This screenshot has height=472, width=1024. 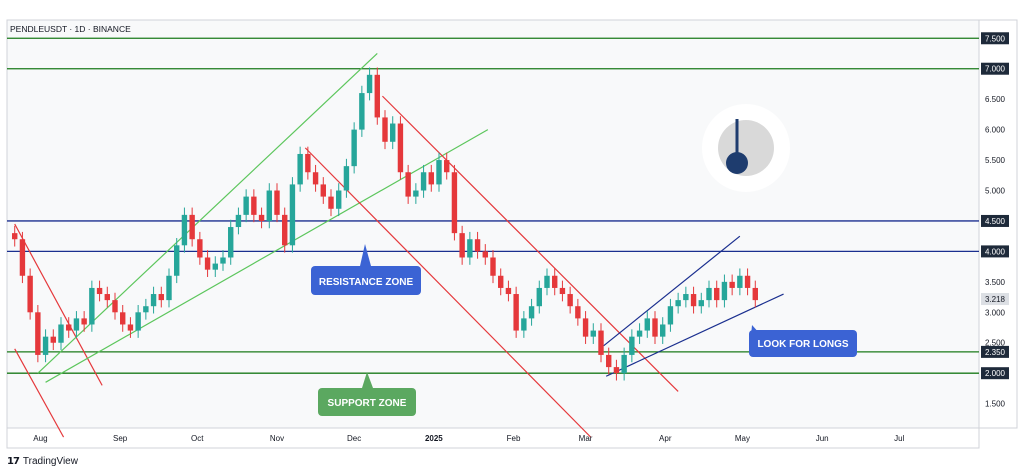 What do you see at coordinates (995, 99) in the screenshot?
I see `y-tick-label: 6.500` at bounding box center [995, 99].